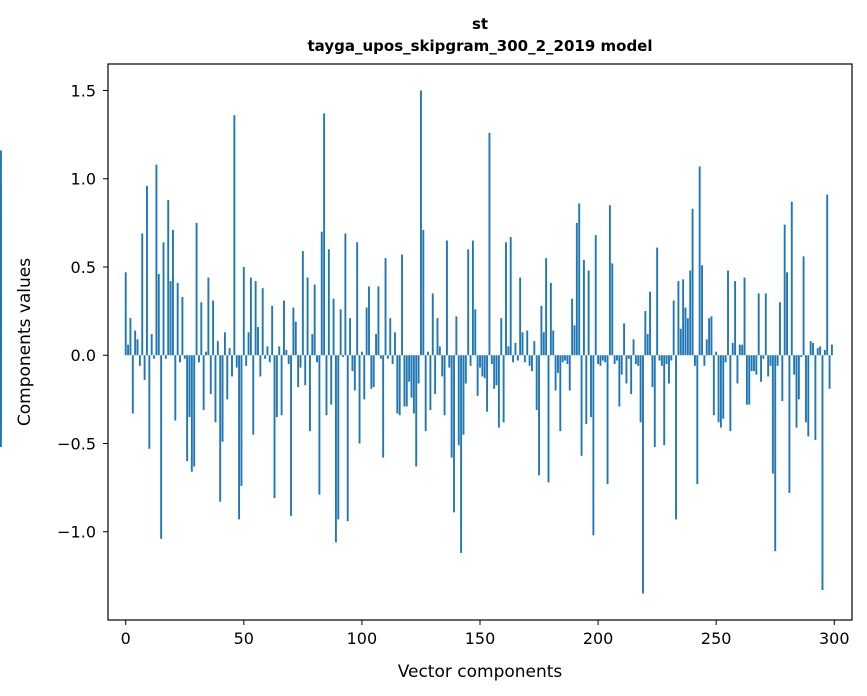 The width and height of the screenshot is (867, 696). Describe the element at coordinates (716, 638) in the screenshot. I see `x-tick-label: 250` at that location.